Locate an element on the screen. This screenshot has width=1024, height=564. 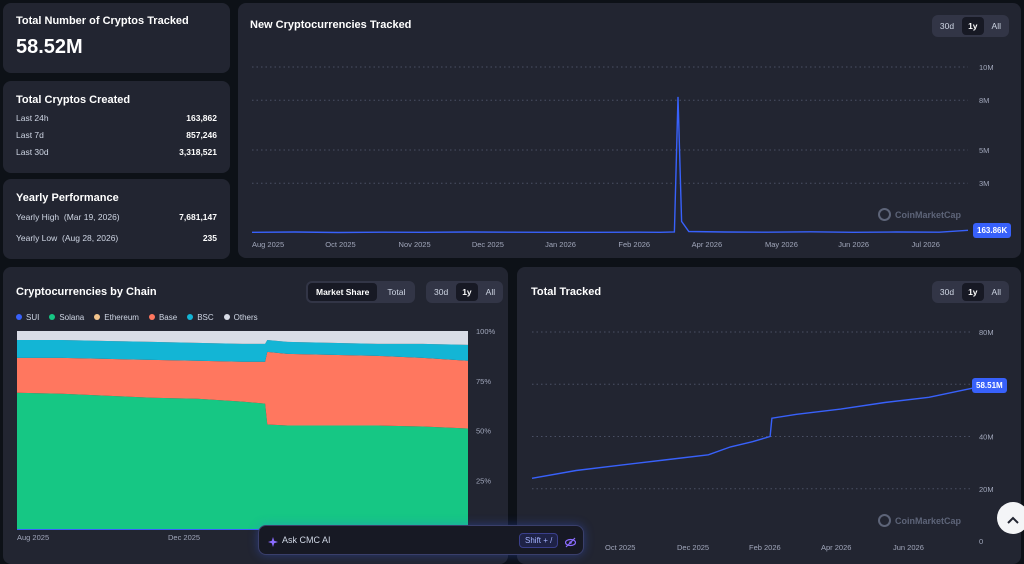
scroll-top-button is located at coordinates (1010, 518).